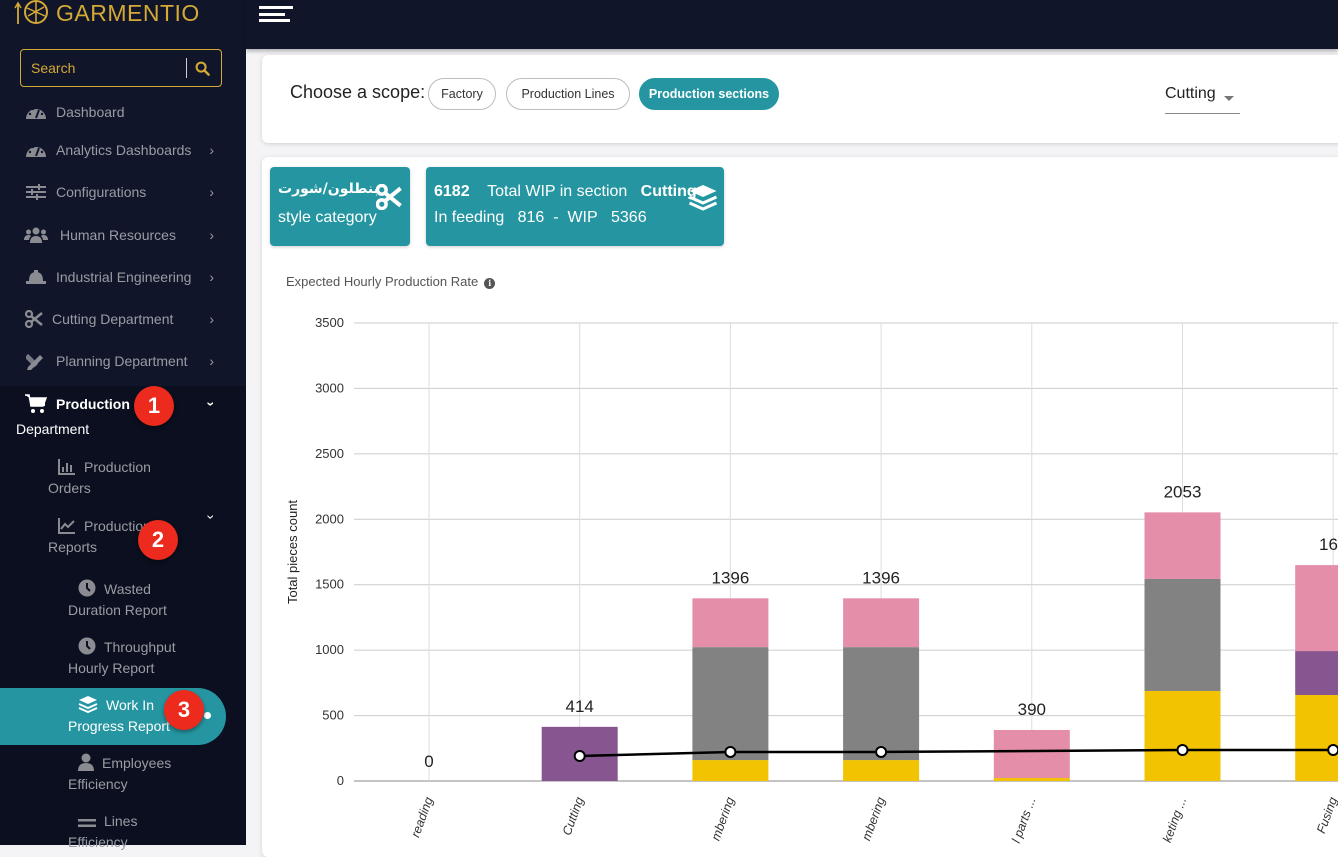 This screenshot has height=857, width=1338. What do you see at coordinates (391, 281) in the screenshot?
I see `chart-title: Expected Hourly Production Rate i` at bounding box center [391, 281].